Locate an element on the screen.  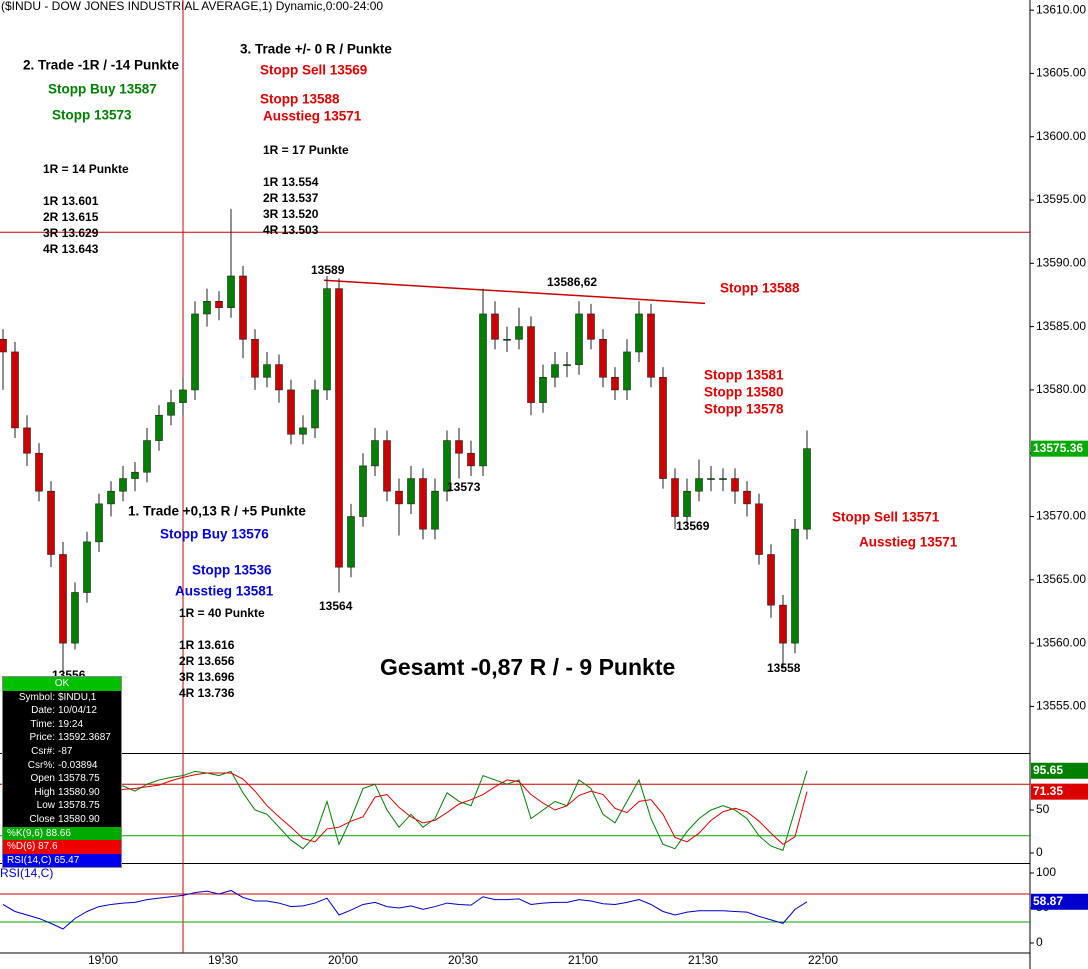
data-row: Csr#: -87 is located at coordinates (62, 752).